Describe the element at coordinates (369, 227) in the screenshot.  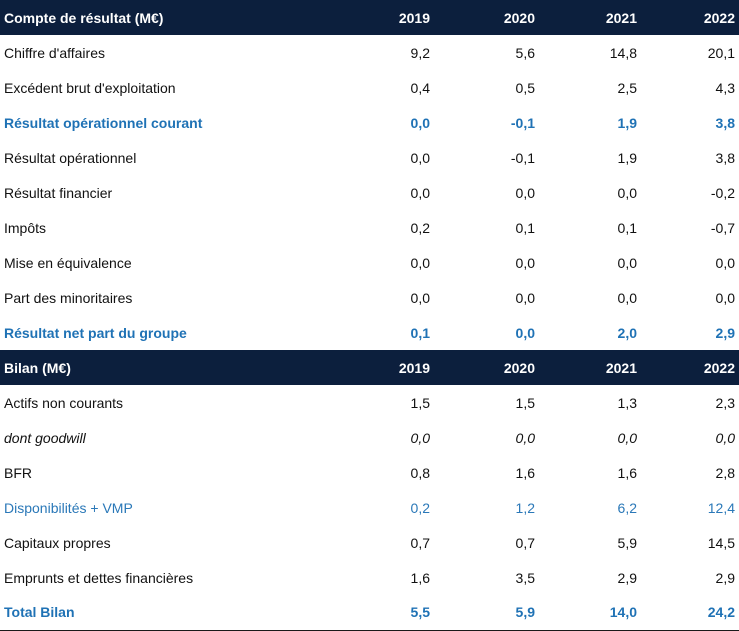
I see `table-row: Impôts 0,2 0,1 0,1 -0,7` at that location.